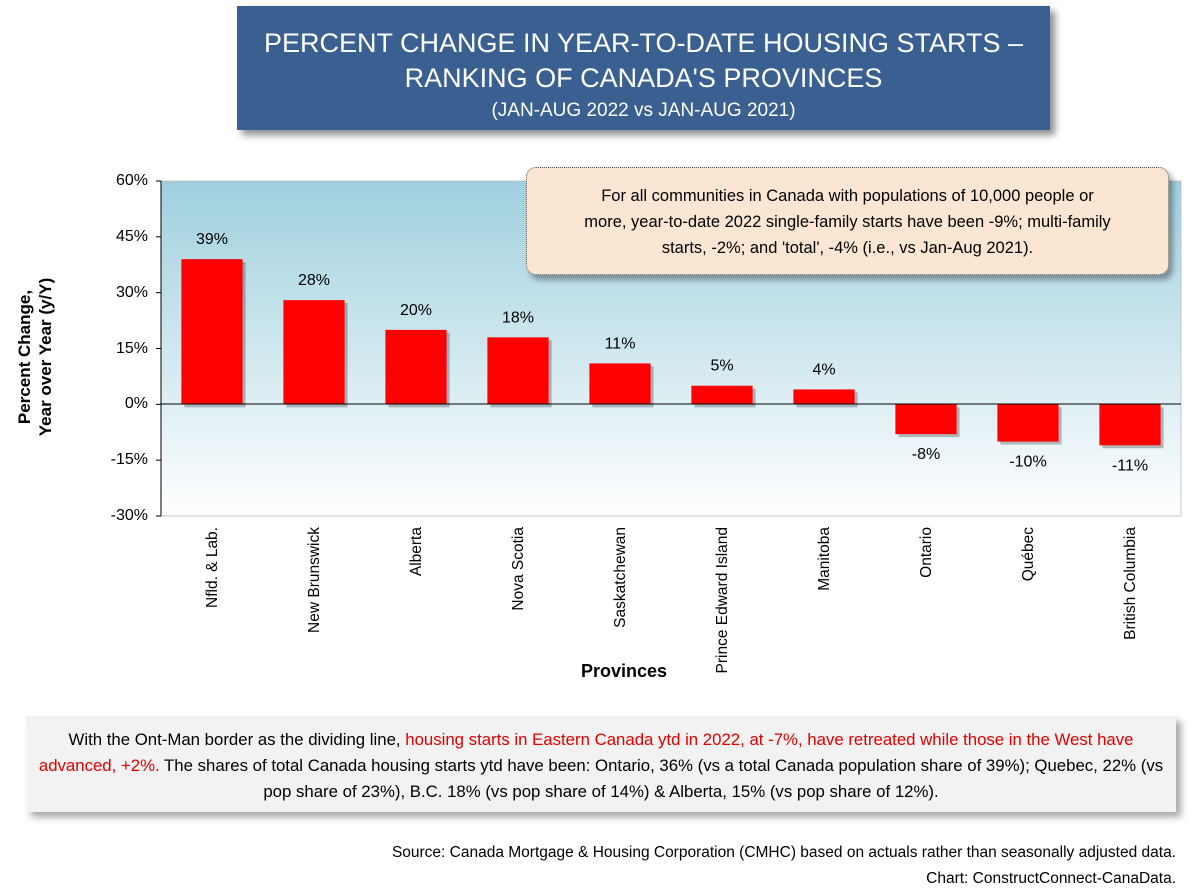 This screenshot has width=1200, height=895. What do you see at coordinates (416, 551) in the screenshot?
I see `x-tick-label: Alberta` at bounding box center [416, 551].